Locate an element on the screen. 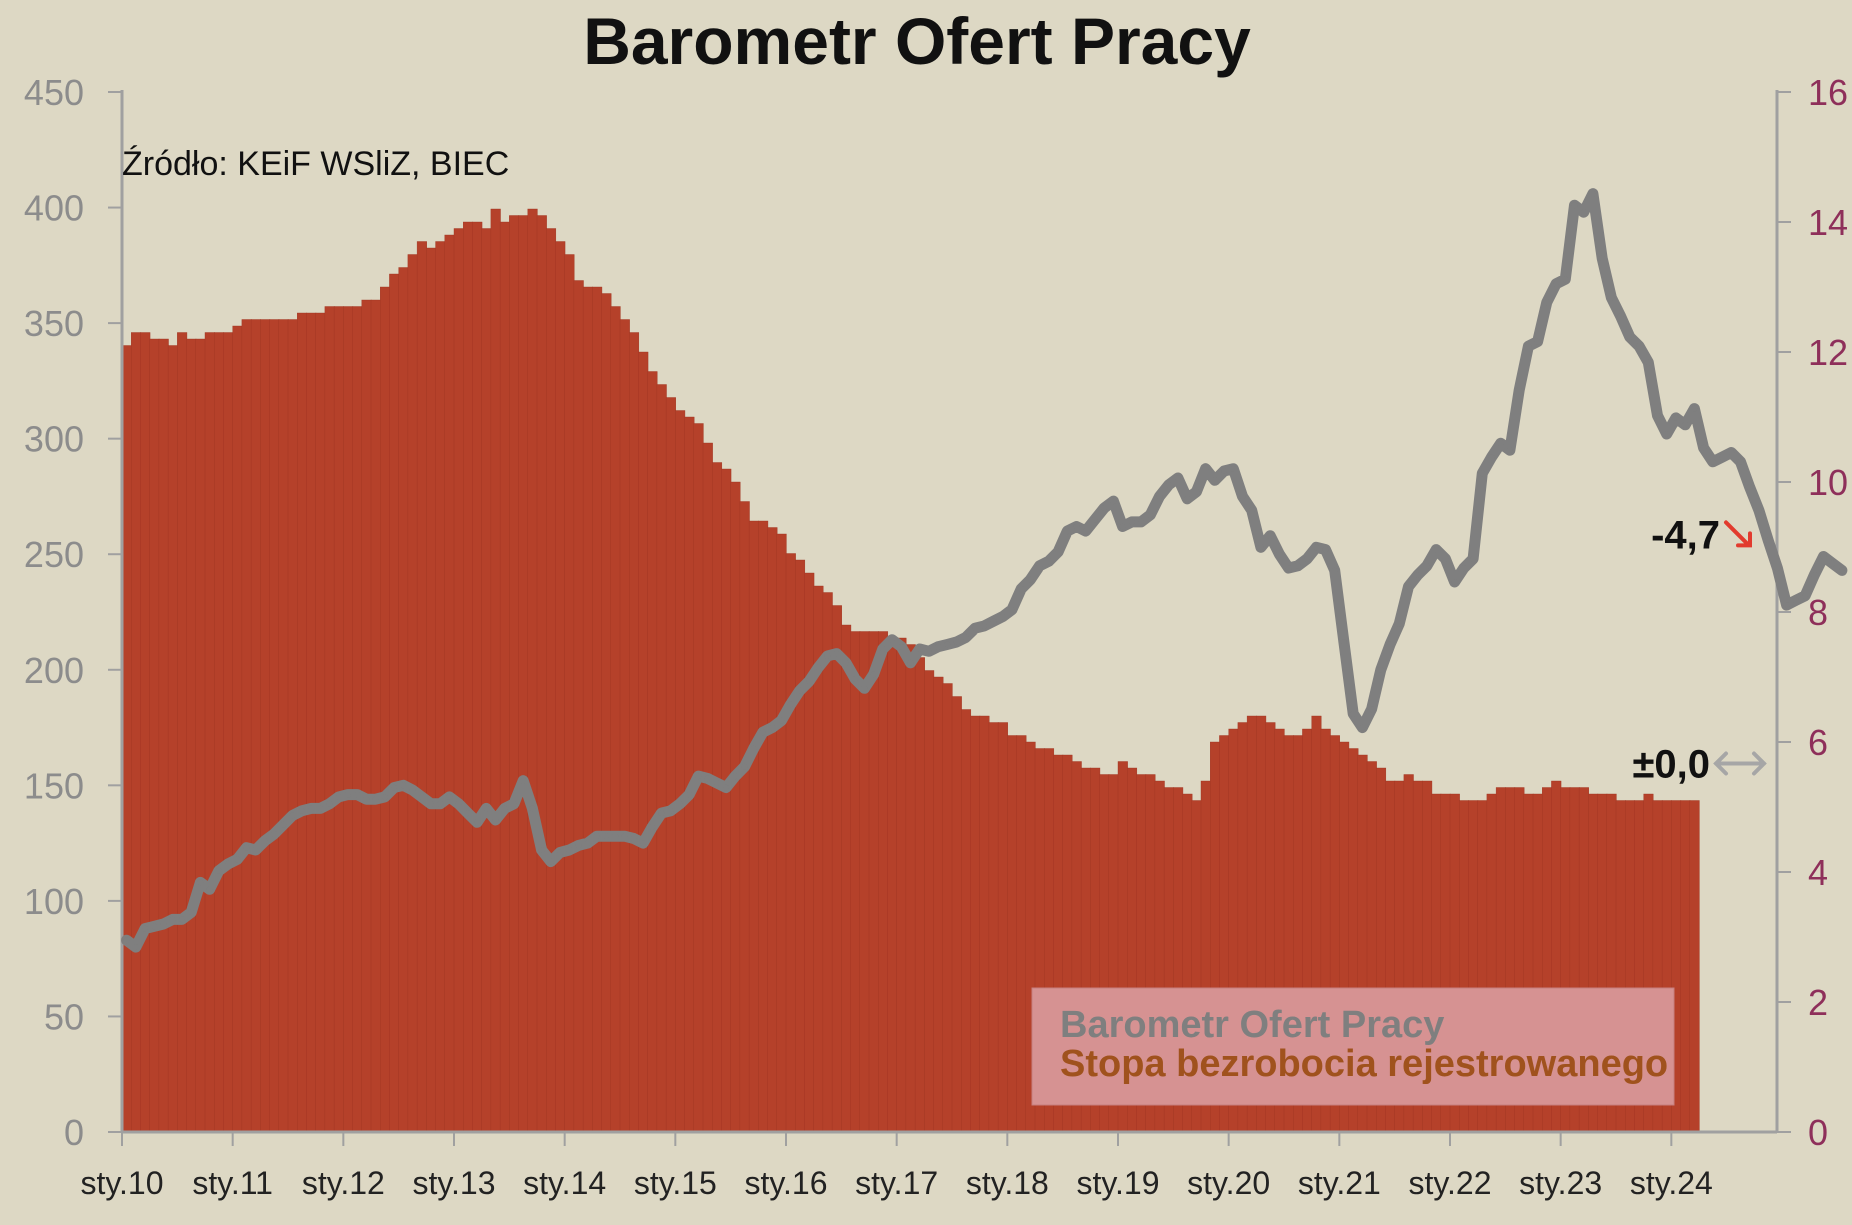 The width and height of the screenshot is (1852, 1225). x-tick-label: sty.24 is located at coordinates (1671, 1183).